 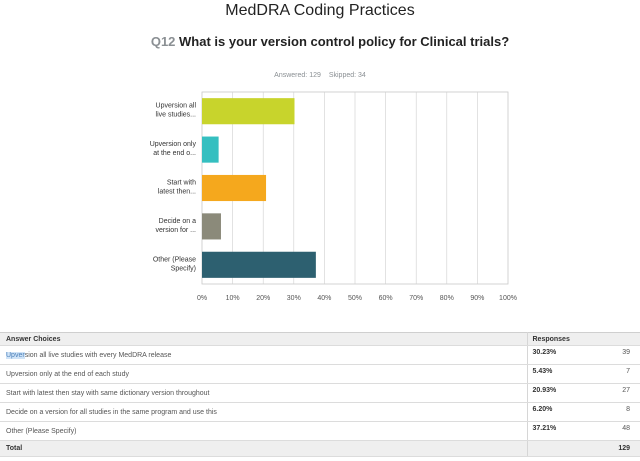 What do you see at coordinates (264, 339) in the screenshot?
I see `header-answer-choices: Answer Choices` at bounding box center [264, 339].